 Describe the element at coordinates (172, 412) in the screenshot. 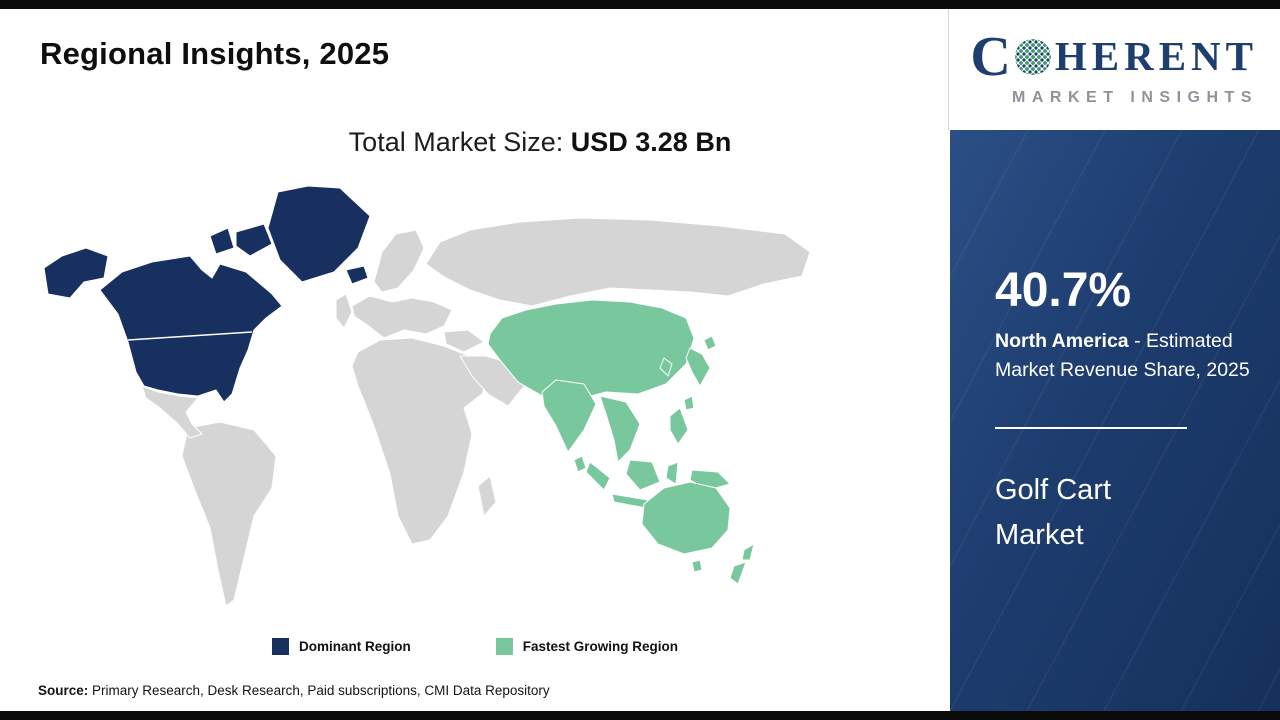

I see `region-mexico-central-america` at that location.